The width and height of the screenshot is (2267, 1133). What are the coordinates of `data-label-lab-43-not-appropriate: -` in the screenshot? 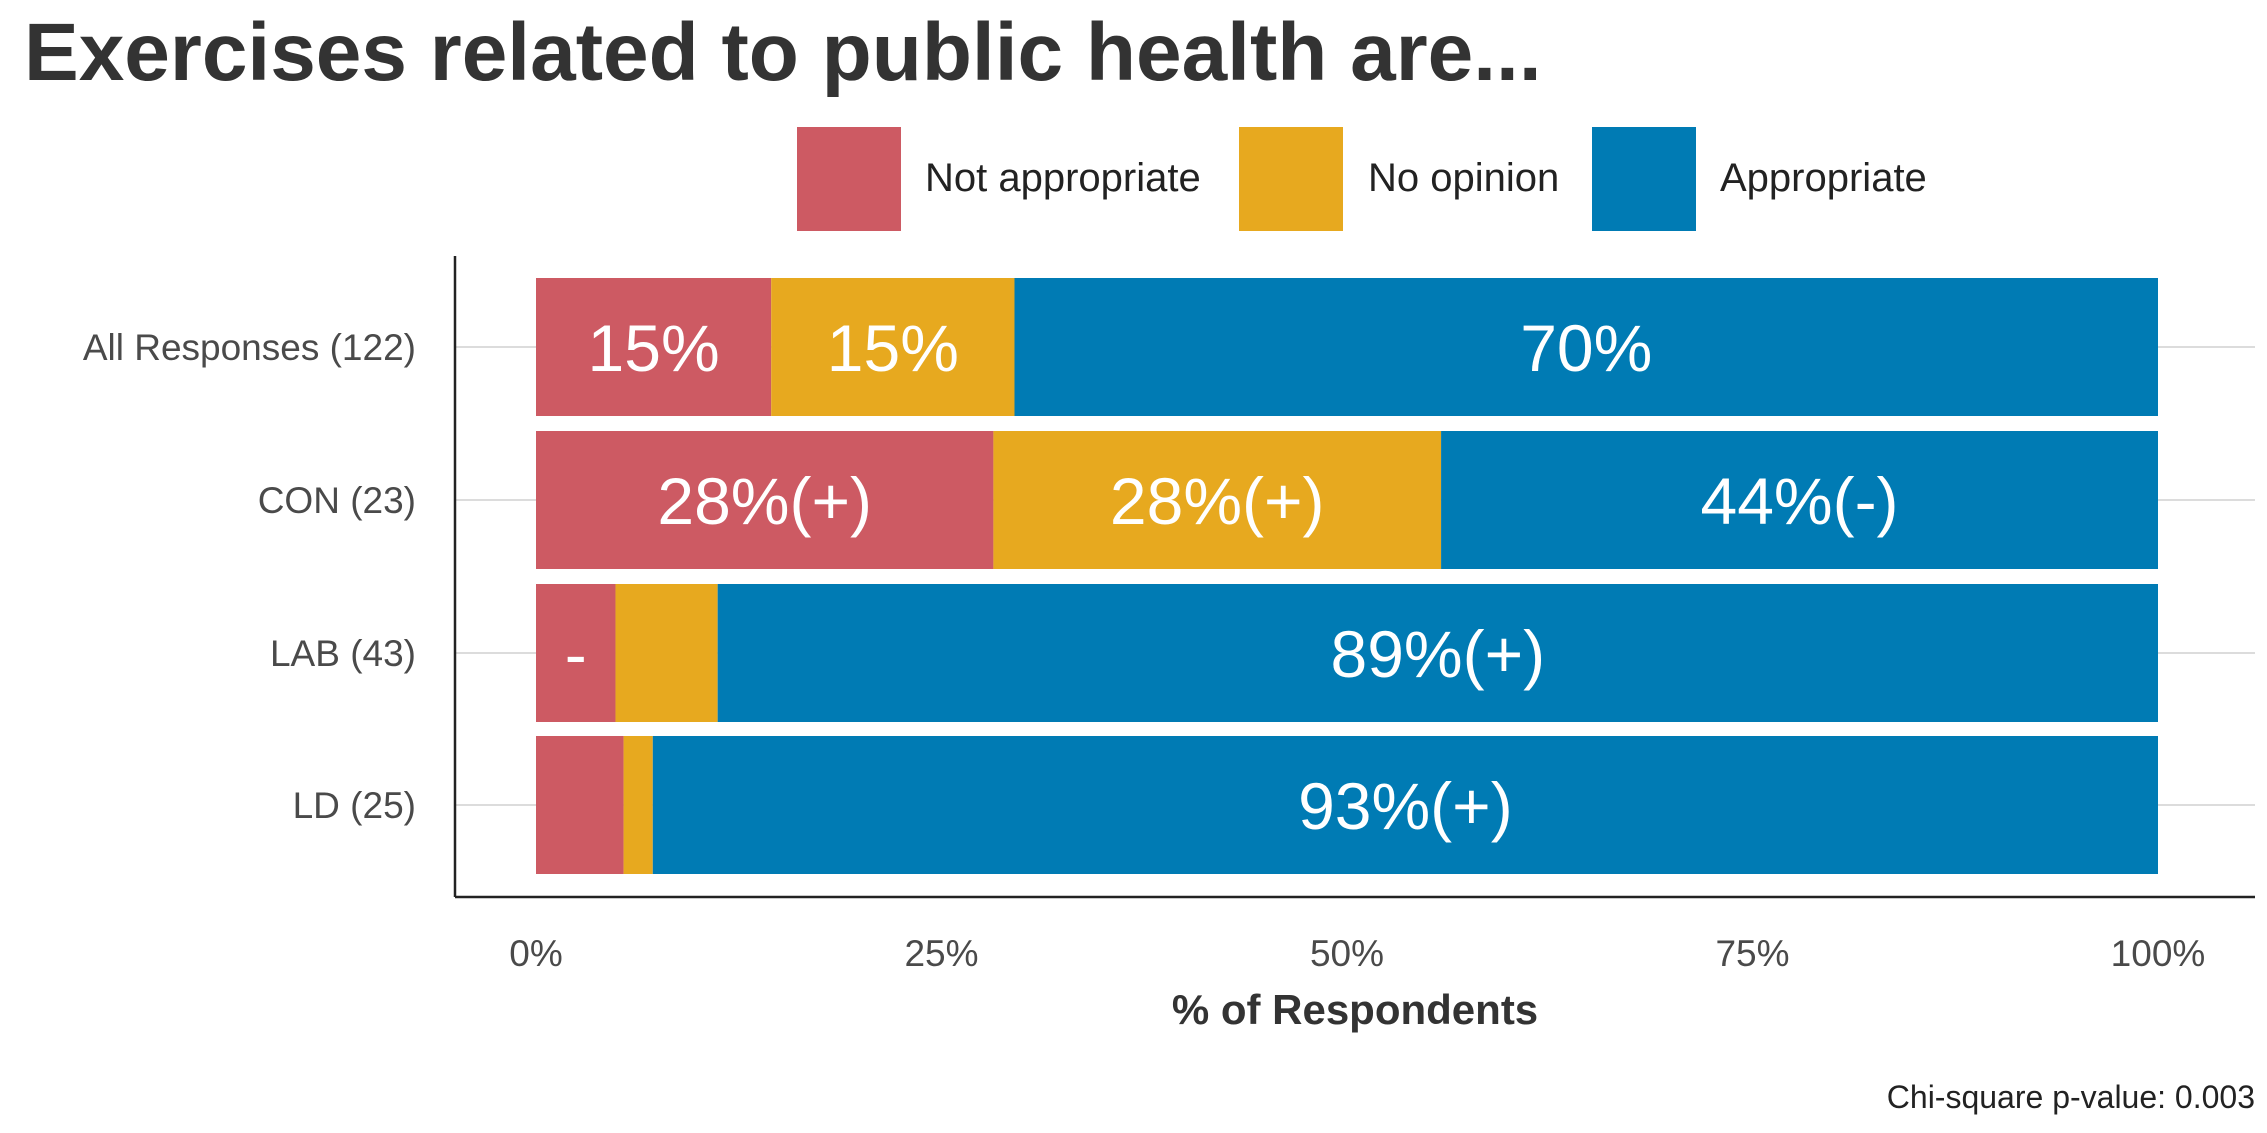 It's located at (576, 654).